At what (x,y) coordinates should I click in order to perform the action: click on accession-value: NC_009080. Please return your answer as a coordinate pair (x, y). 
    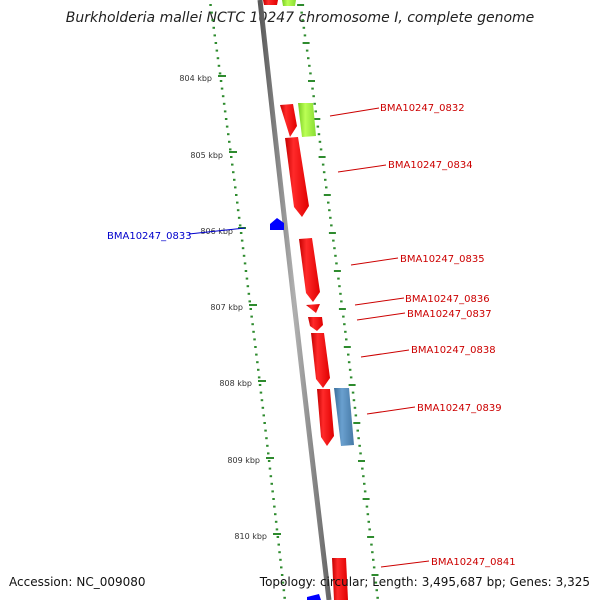
    Looking at the image, I should click on (111, 582).